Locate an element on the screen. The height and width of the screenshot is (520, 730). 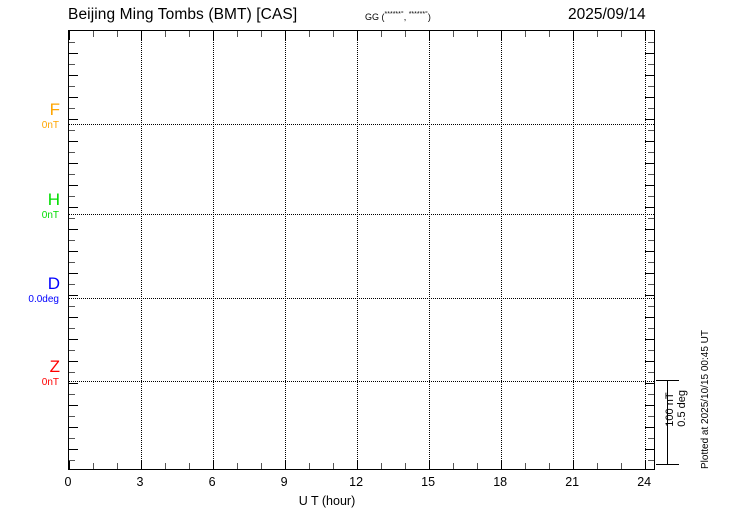
xaxis-tick-label: 21 is located at coordinates (572, 482).